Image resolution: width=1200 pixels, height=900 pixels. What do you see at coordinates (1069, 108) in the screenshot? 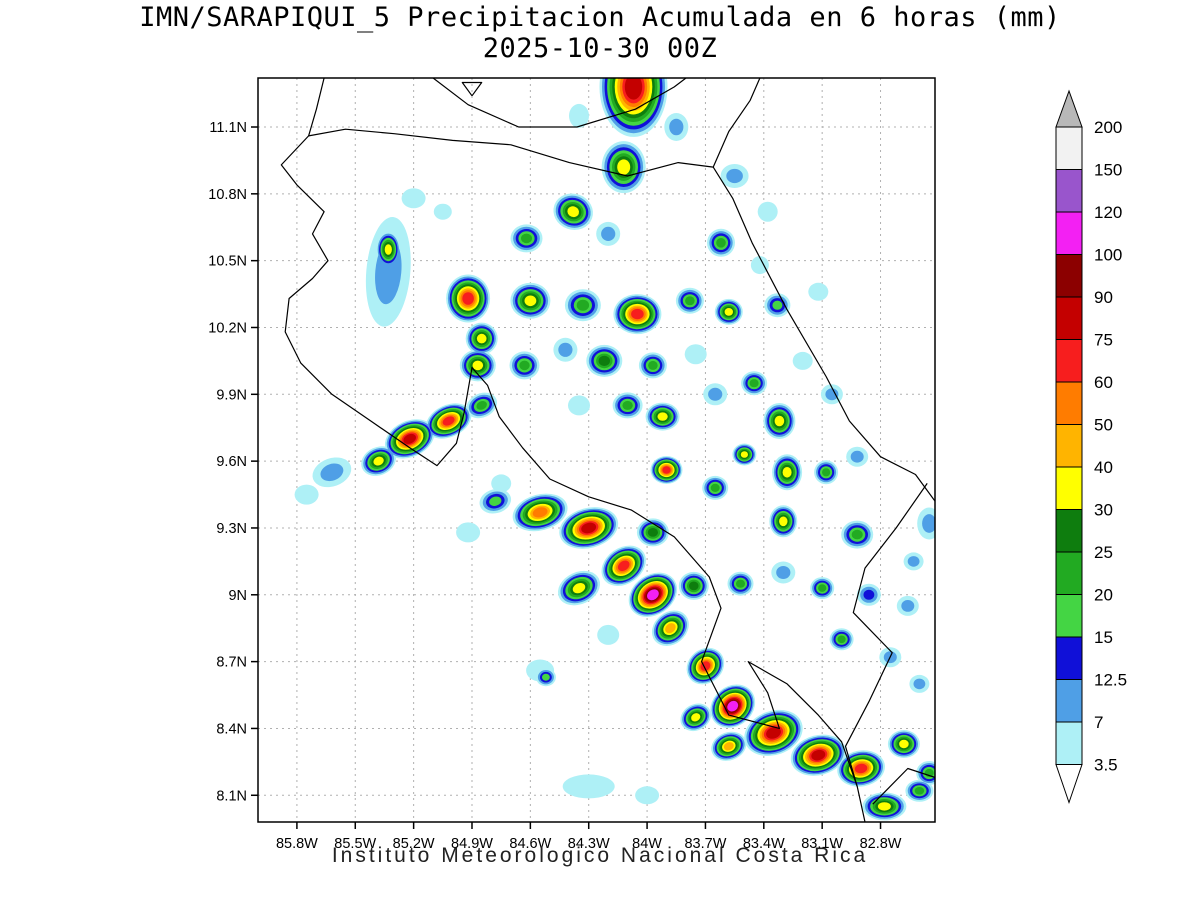
I see `colorbar-over-arrow` at bounding box center [1069, 108].